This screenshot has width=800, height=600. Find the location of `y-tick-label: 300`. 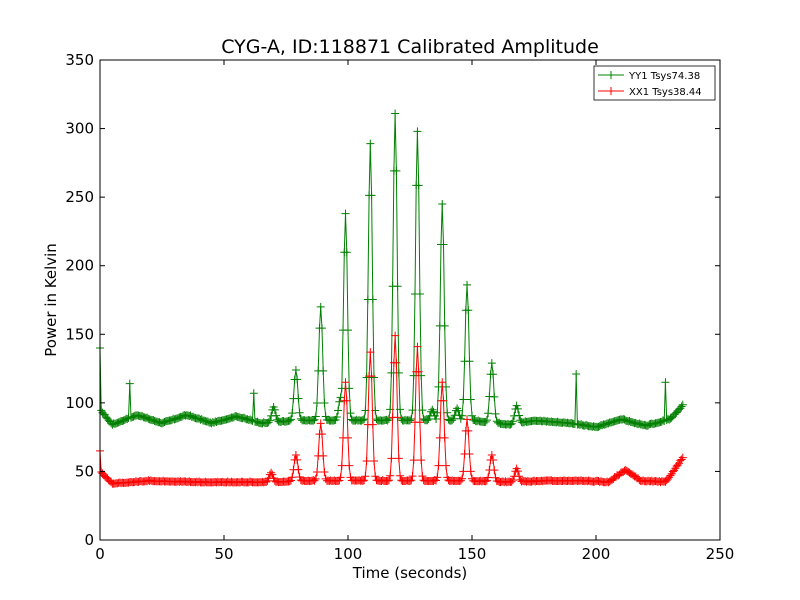

y-tick-label: 300 is located at coordinates (79, 129).